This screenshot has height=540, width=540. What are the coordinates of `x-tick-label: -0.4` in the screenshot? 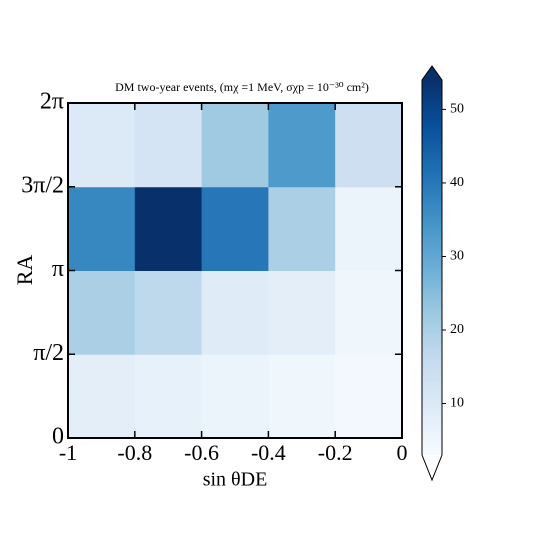 It's located at (268, 452).